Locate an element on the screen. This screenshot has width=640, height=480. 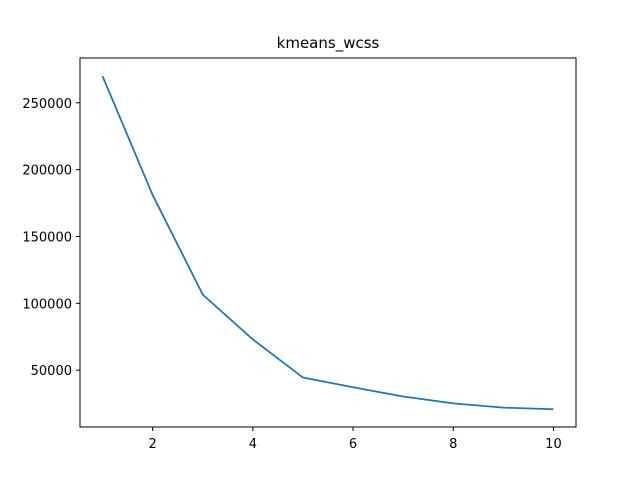
chart-title: kmeans_wcss is located at coordinates (328, 43).